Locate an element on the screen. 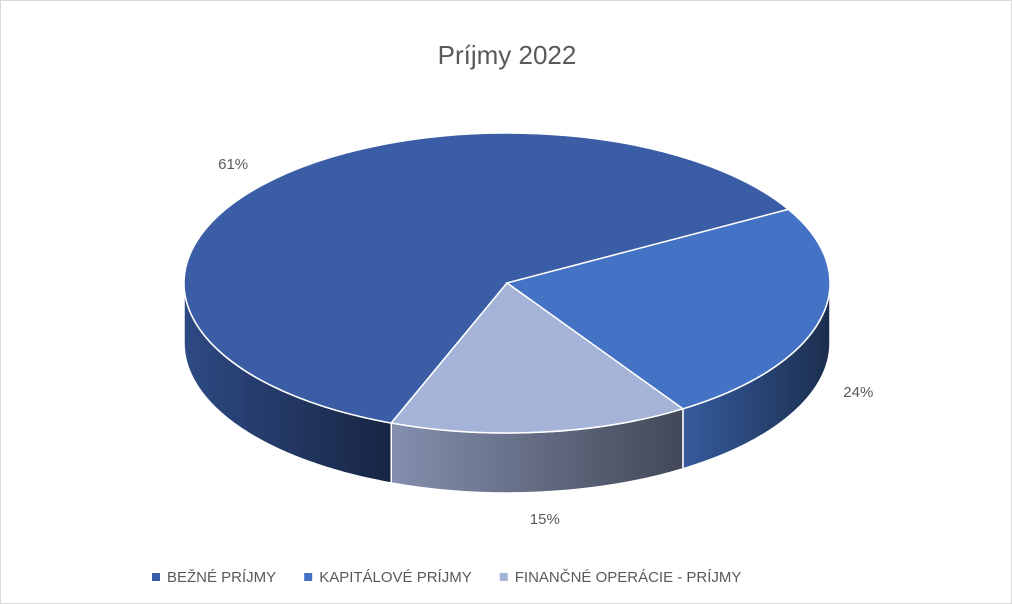 Image resolution: width=1012 pixels, height=604 pixels. chart-title: Príjmy 2022 is located at coordinates (507, 55).